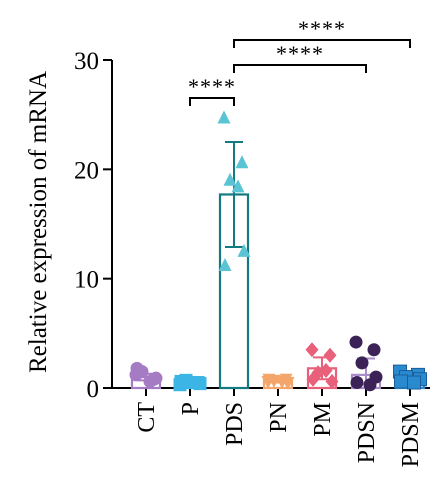 The height and width of the screenshot is (500, 444). I want to click on significance-brackets: ************, so click(299, 61).